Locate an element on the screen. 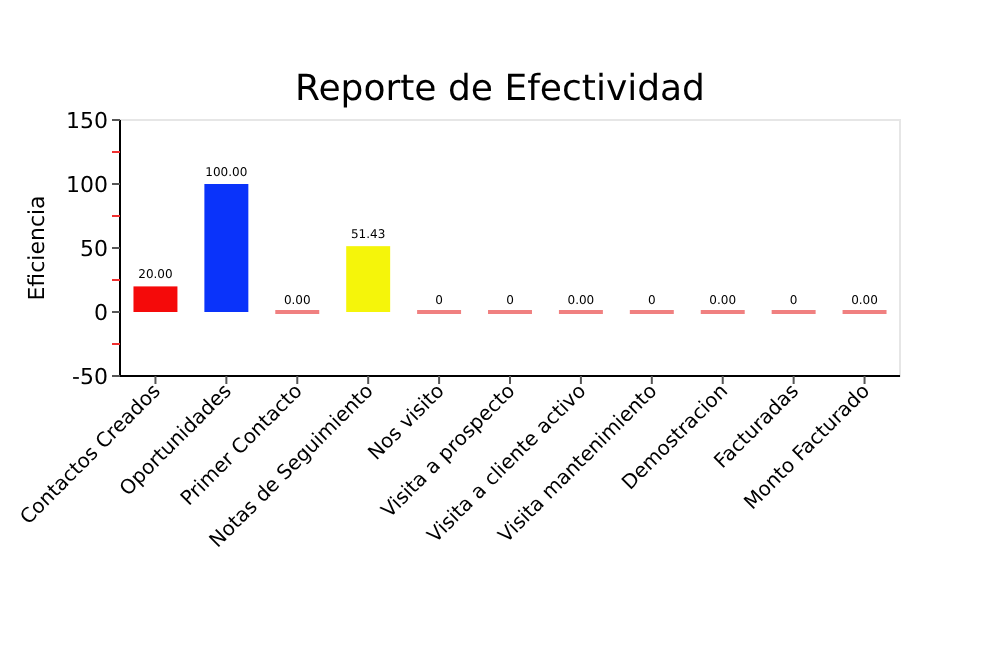  y-tick-label: 150 is located at coordinates (87, 120).